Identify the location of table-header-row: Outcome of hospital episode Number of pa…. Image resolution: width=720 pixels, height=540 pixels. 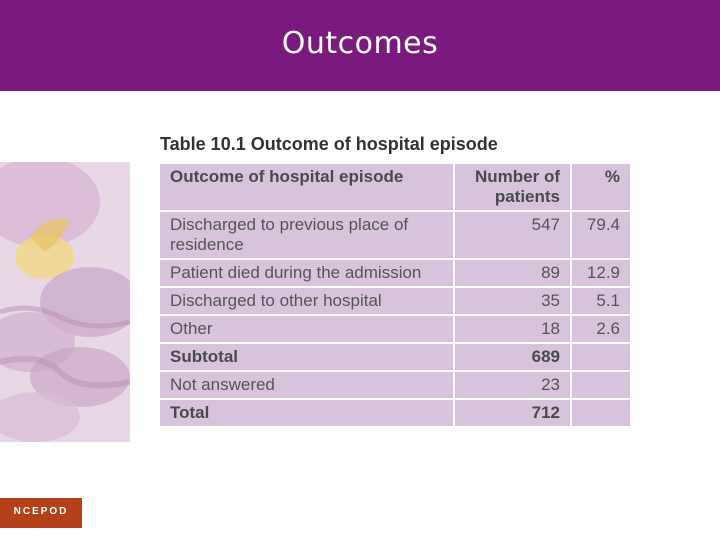
(395, 187).